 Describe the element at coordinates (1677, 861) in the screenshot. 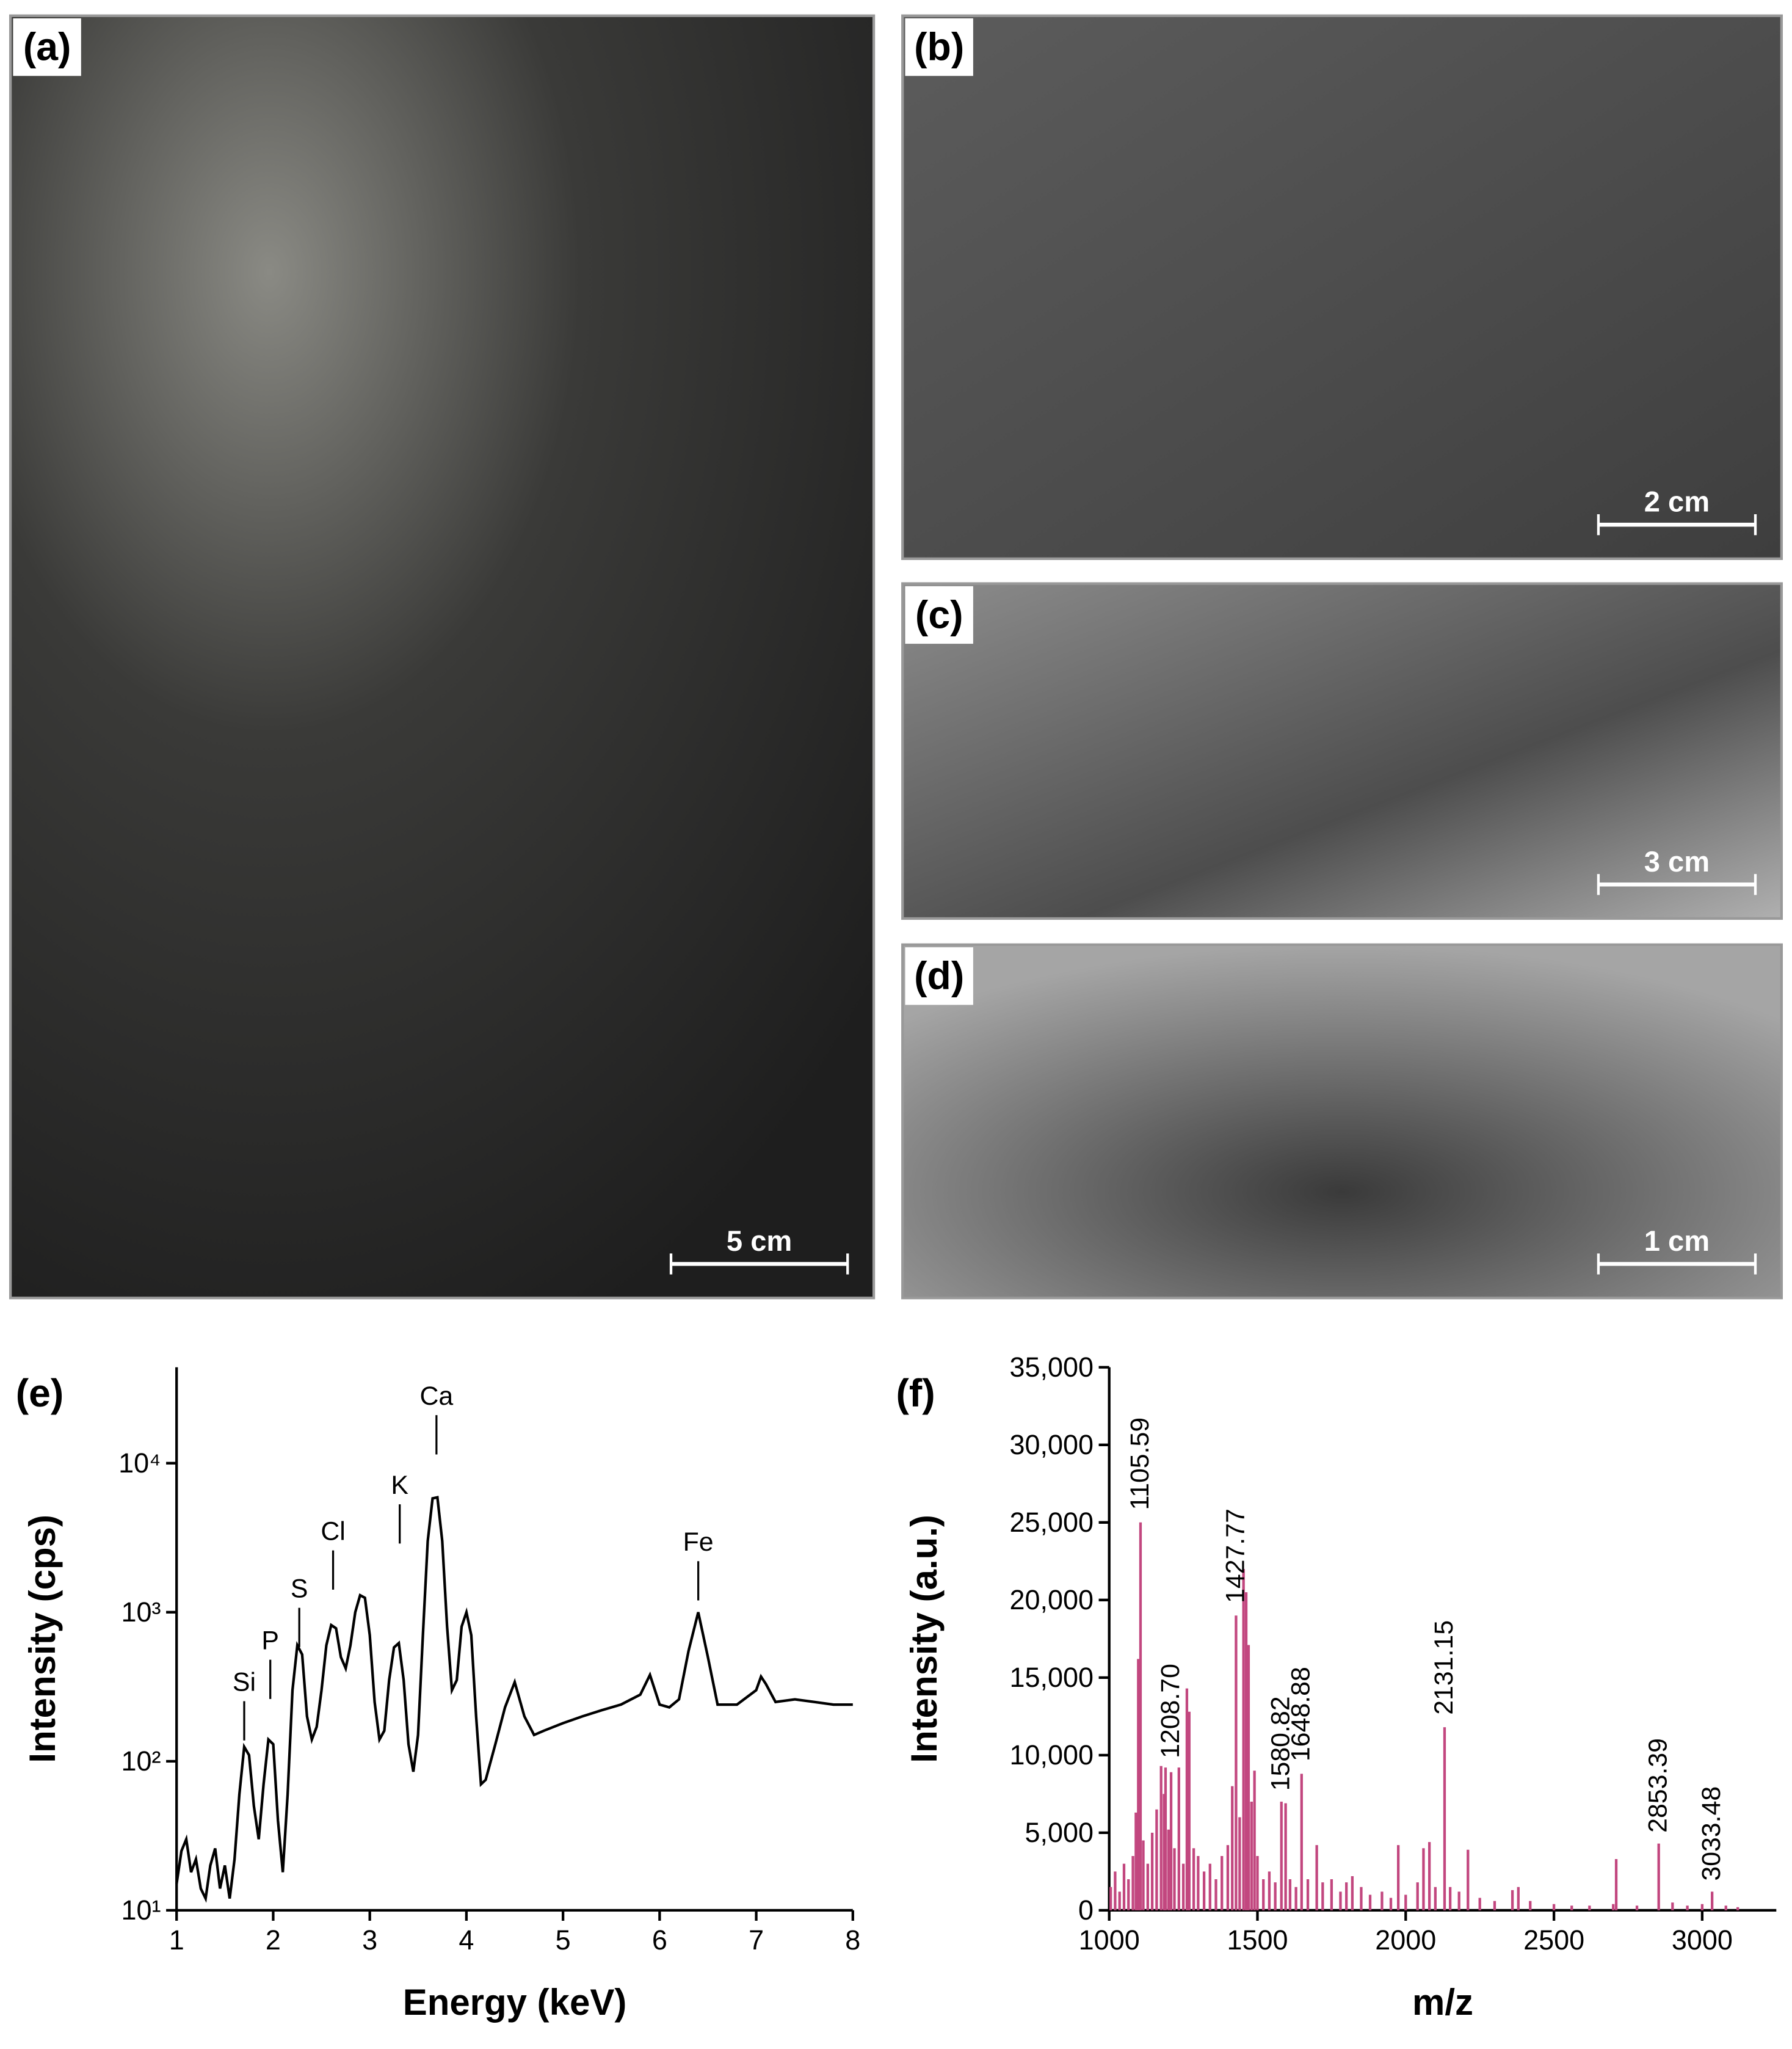

I see `scale-bar-label: 3 cm` at that location.